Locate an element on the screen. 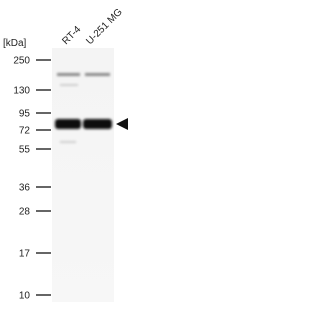 The image size is (320, 312). marker-label: 130 is located at coordinates (21, 91).